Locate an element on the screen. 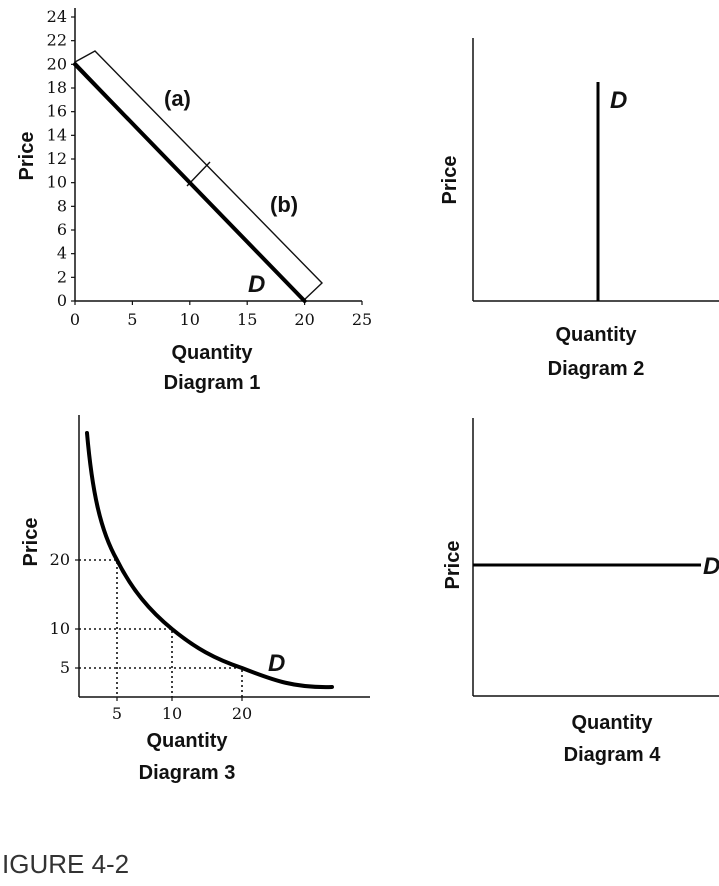 The image size is (719, 886). d1-y-tick-label: 6 is located at coordinates (62, 229).